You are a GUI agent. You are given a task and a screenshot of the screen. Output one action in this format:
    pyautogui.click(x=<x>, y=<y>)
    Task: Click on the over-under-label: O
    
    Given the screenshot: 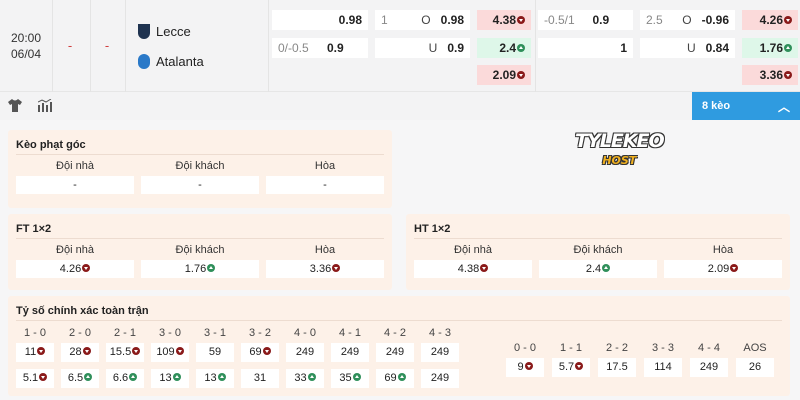 What is the action you would take?
    pyautogui.click(x=687, y=20)
    